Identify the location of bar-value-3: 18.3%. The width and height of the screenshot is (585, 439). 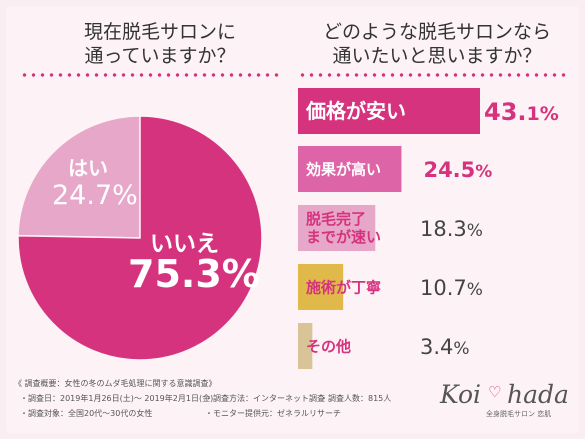
(451, 229).